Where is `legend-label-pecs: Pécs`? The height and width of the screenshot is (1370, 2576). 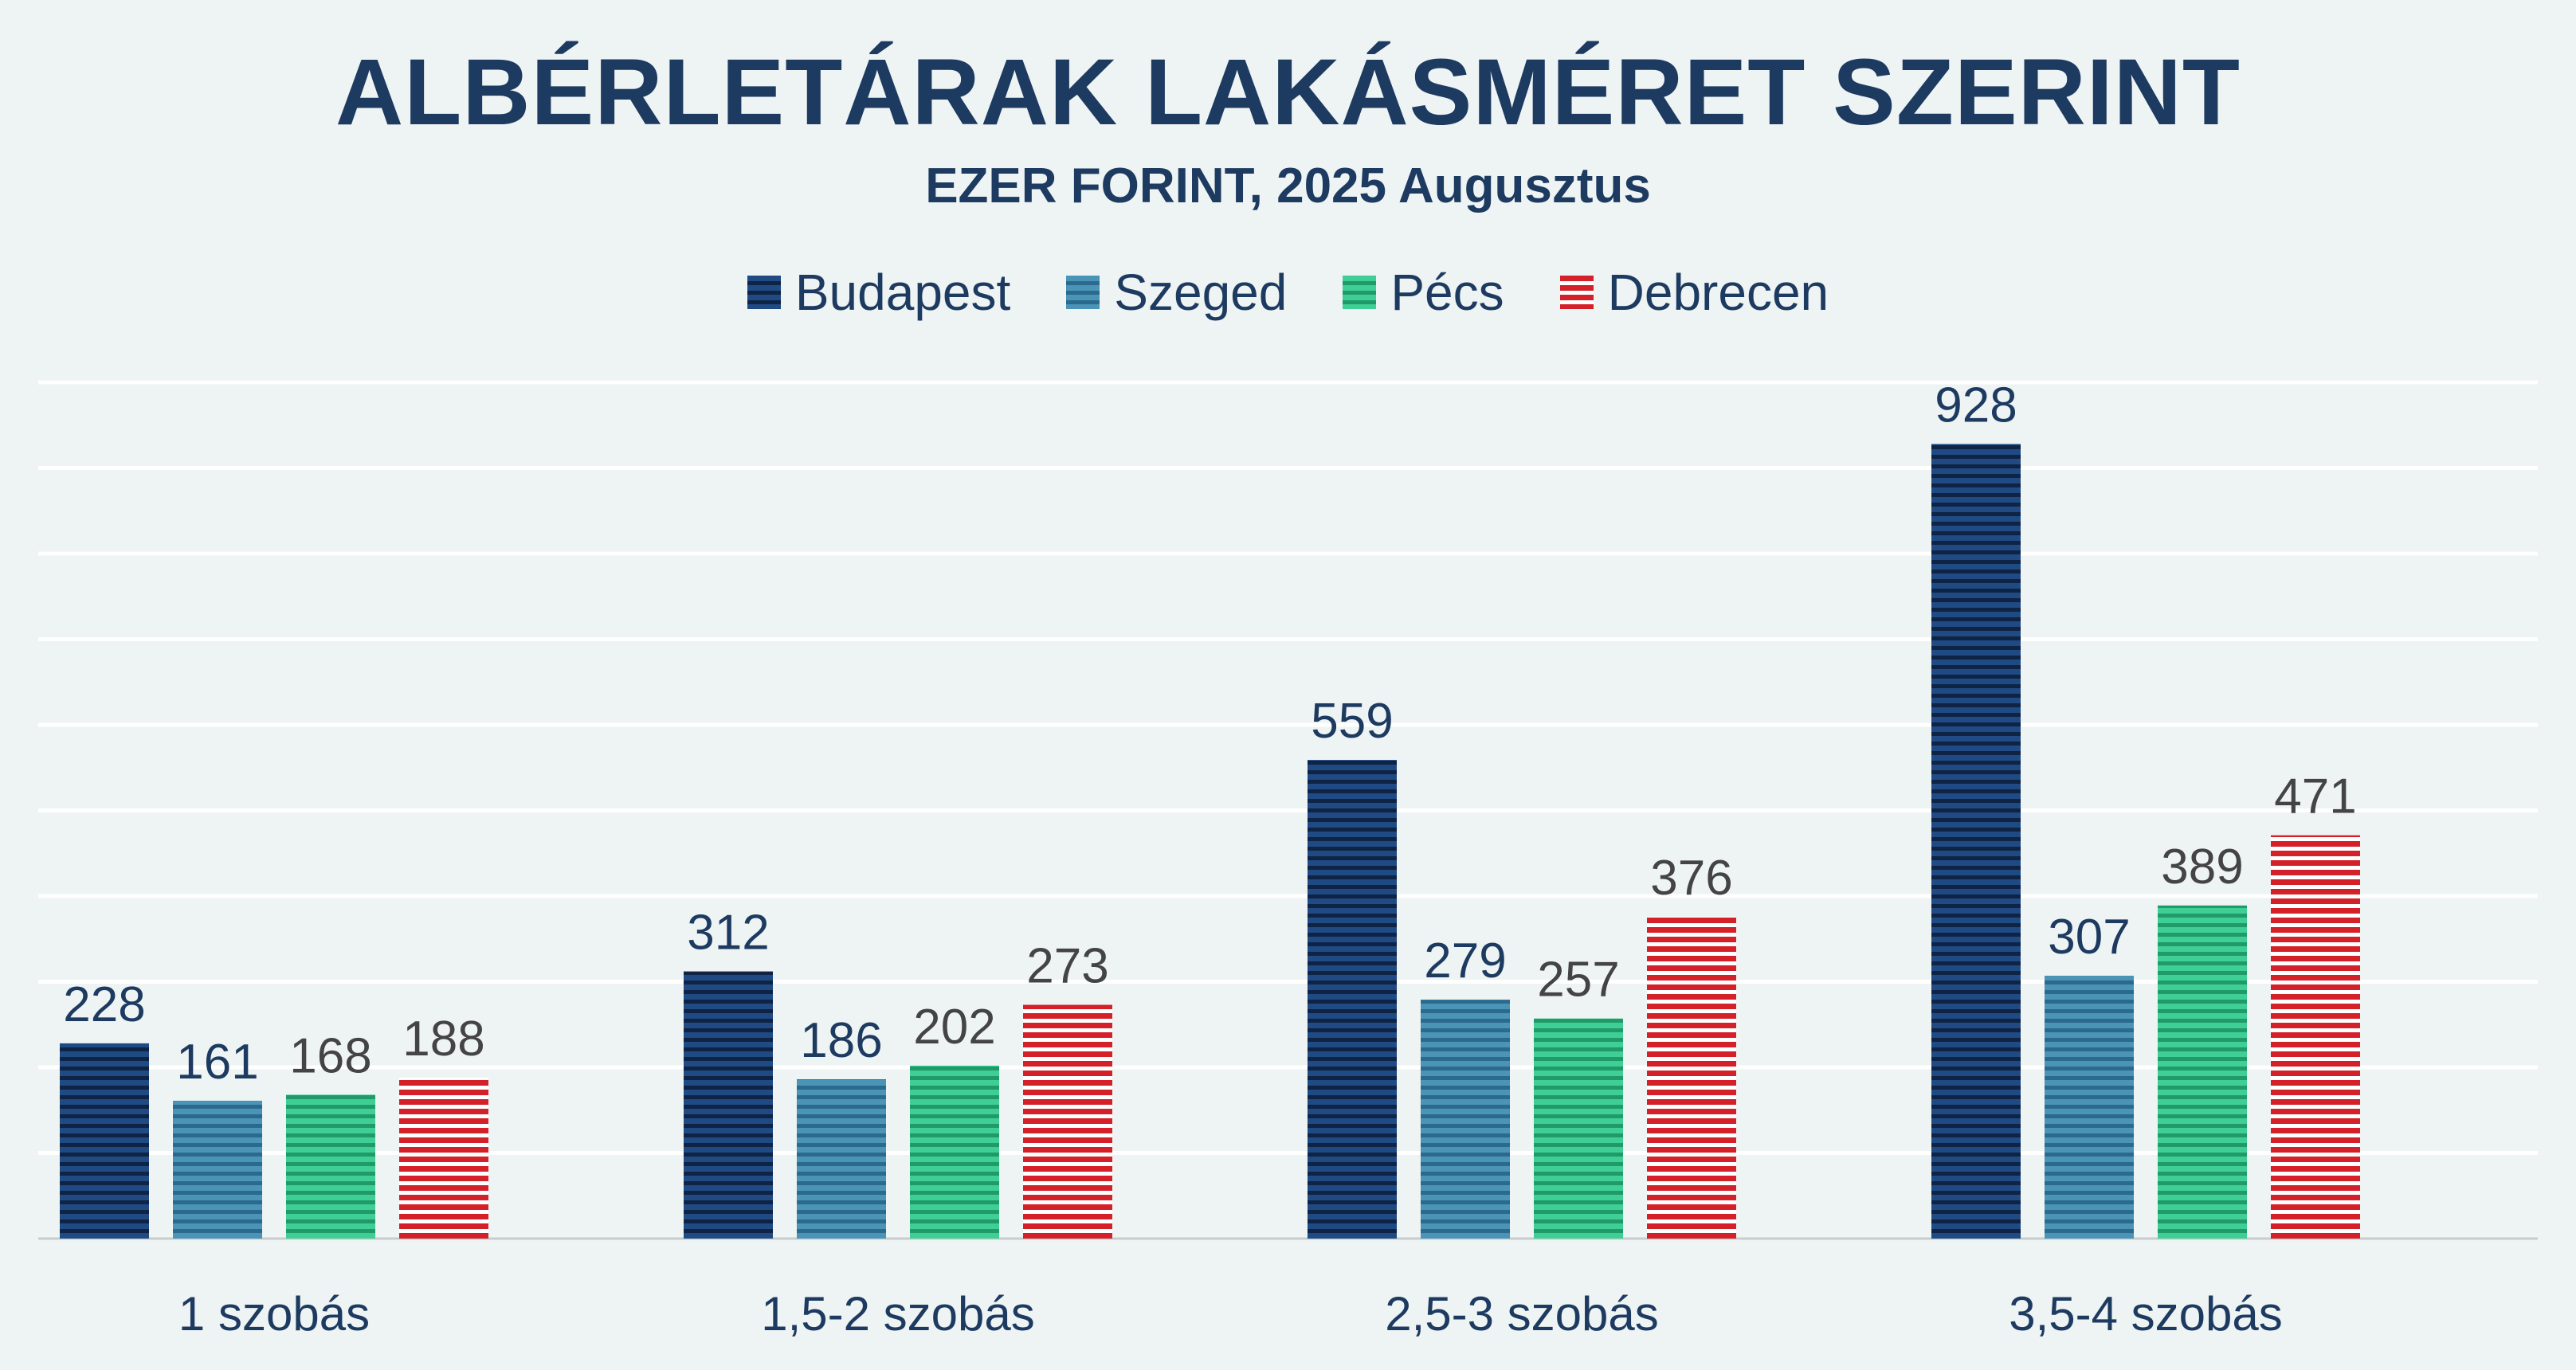 legend-label-pecs: Pécs is located at coordinates (1447, 292).